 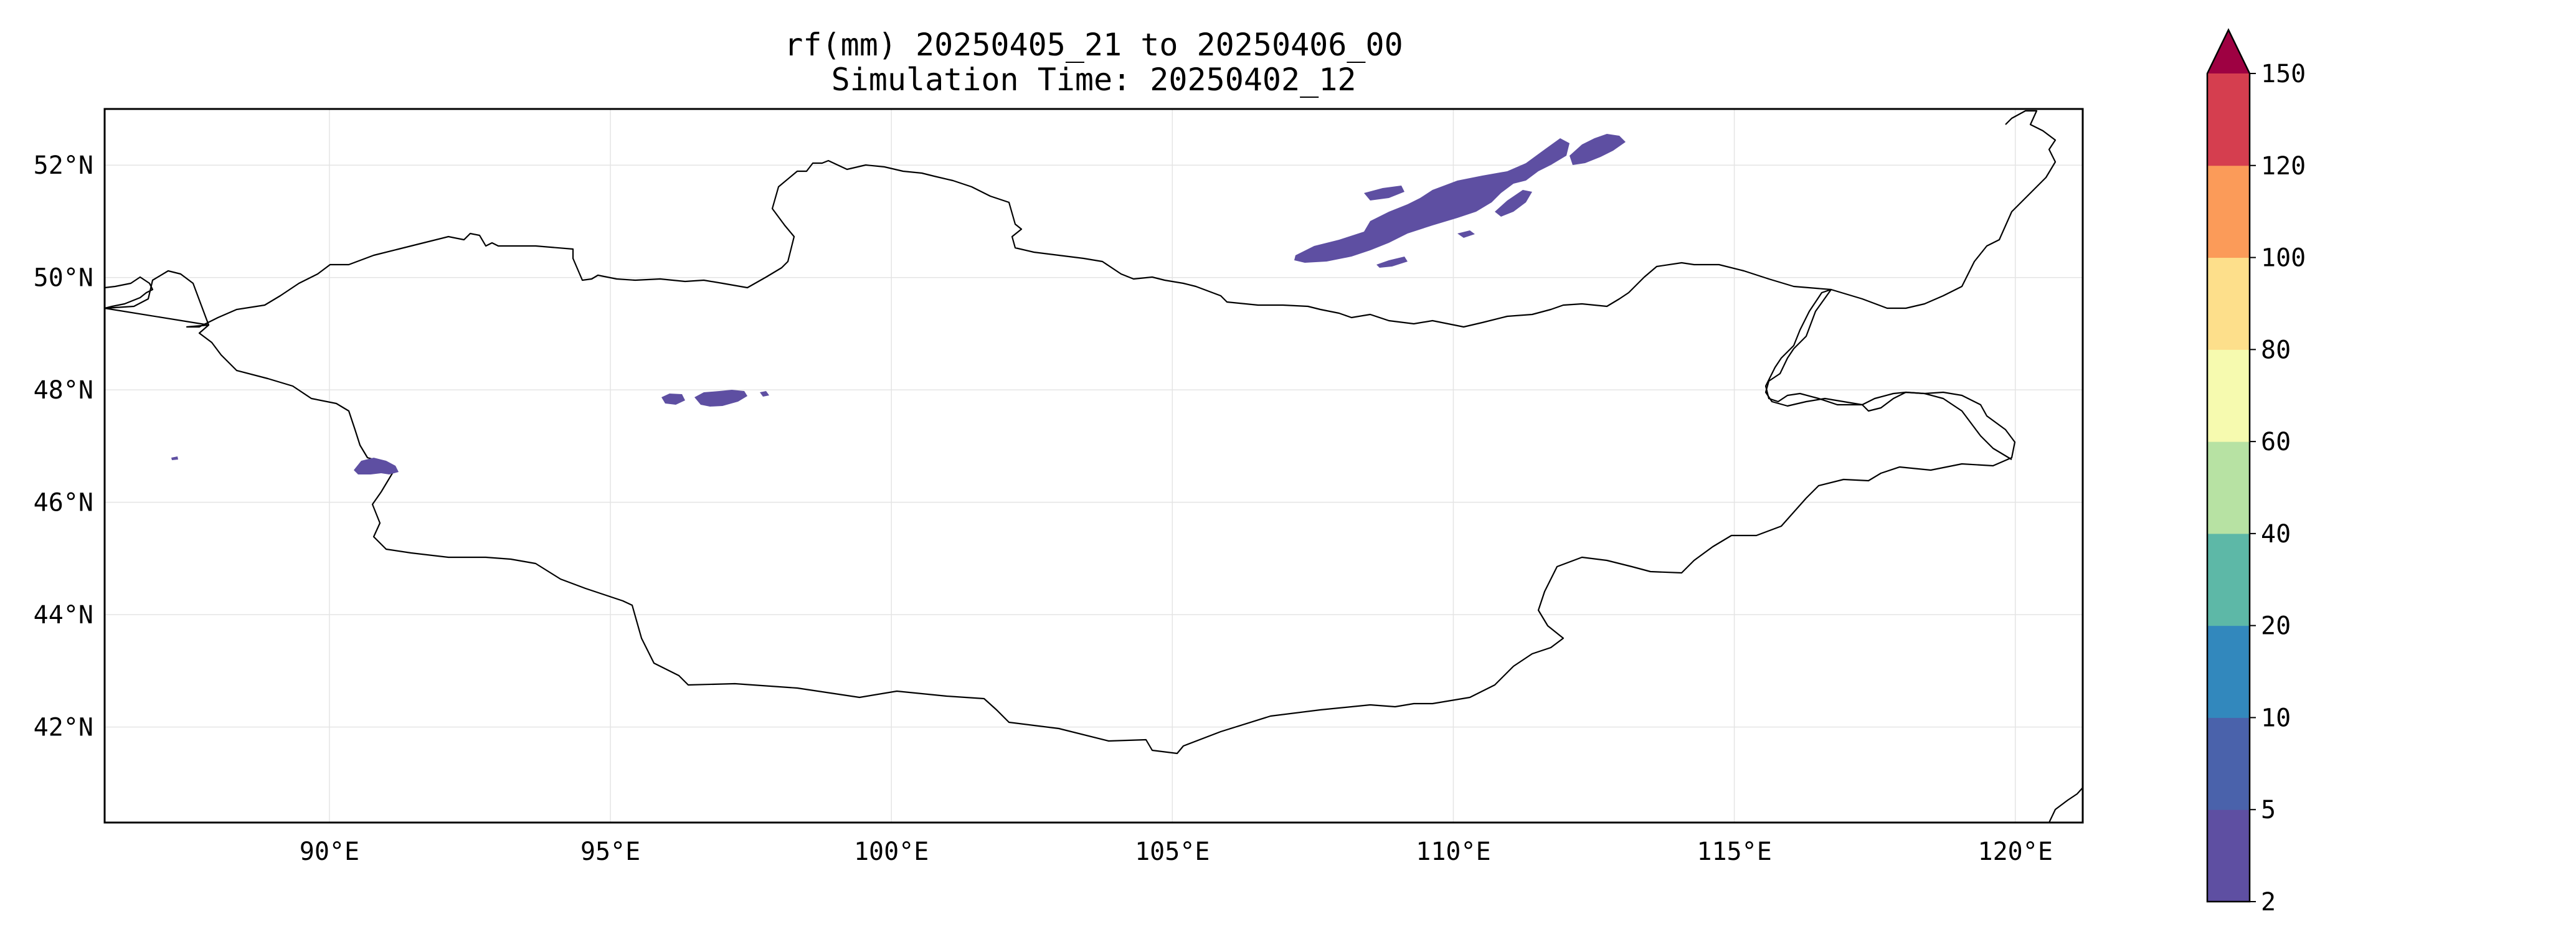 I want to click on korea-coast, so click(x=2065, y=805).